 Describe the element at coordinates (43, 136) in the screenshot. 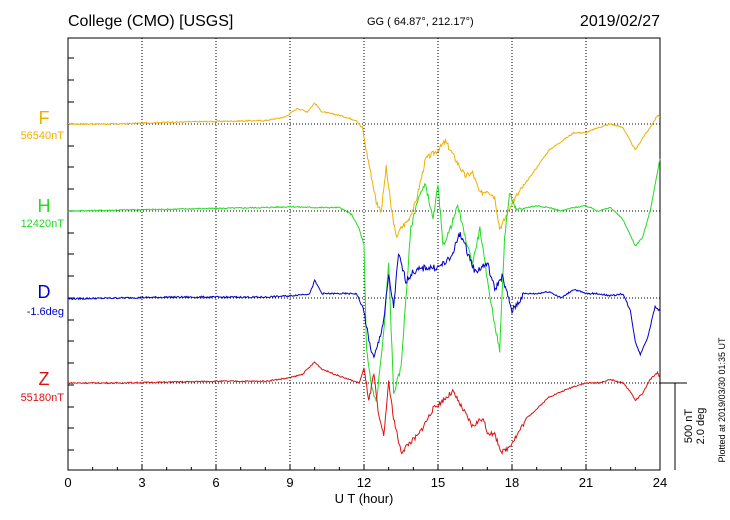

I see `series-baseline-f: 56540nT` at that location.